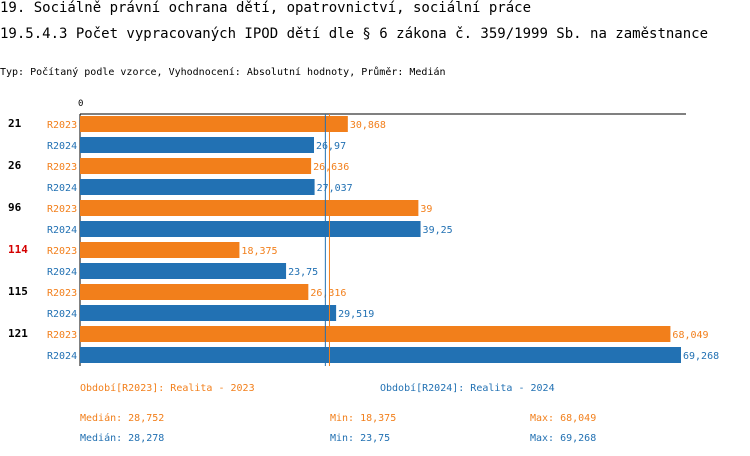 The height and width of the screenshot is (456, 750). Describe the element at coordinates (360, 438) in the screenshot. I see `stat-min-r2024: Min: 23,75` at that location.